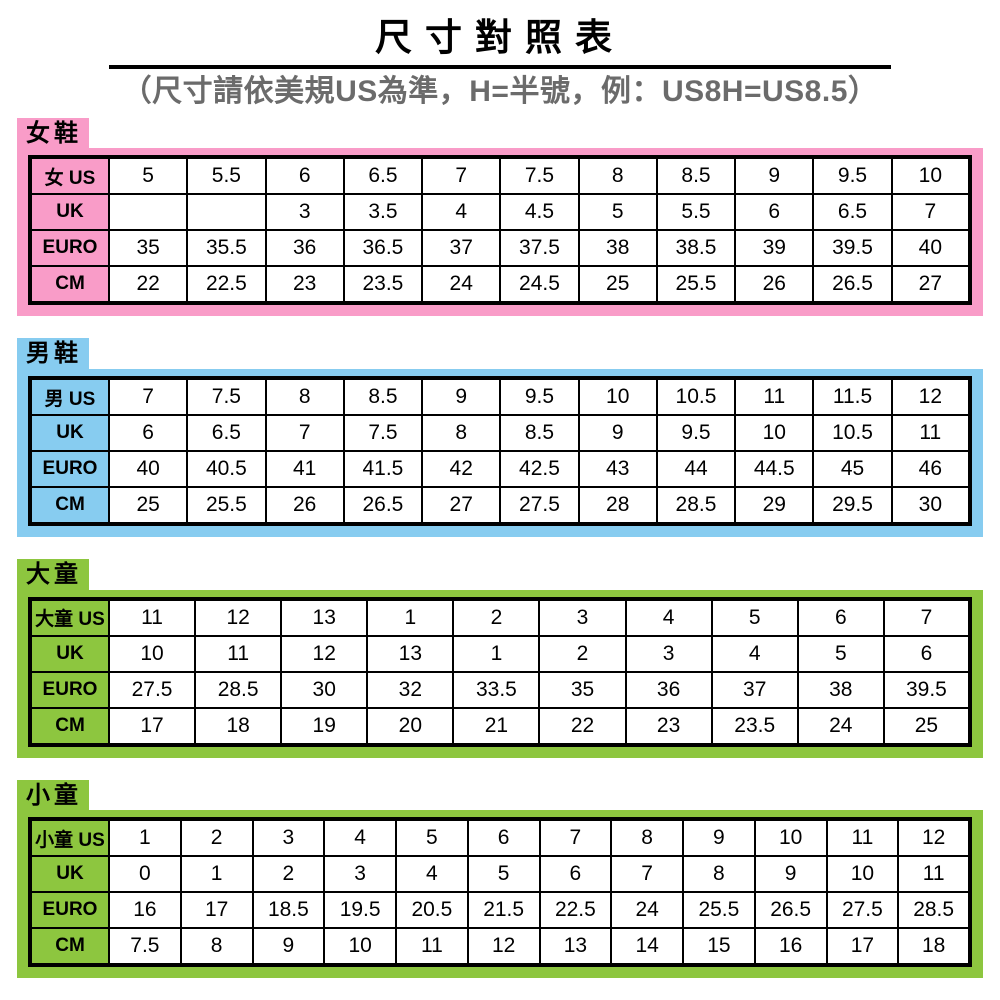 This screenshot has height=1000, width=1000. I want to click on size-cell: 13, so click(575, 947).